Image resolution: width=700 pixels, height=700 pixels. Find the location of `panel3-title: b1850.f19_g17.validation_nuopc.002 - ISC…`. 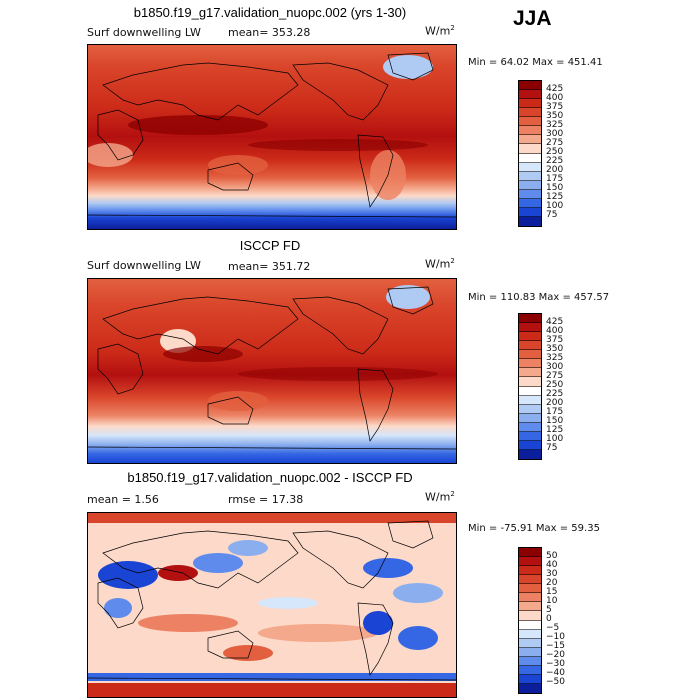

panel3-title: b1850.f19_g17.validation_nuopc.002 - ISC… is located at coordinates (270, 477).